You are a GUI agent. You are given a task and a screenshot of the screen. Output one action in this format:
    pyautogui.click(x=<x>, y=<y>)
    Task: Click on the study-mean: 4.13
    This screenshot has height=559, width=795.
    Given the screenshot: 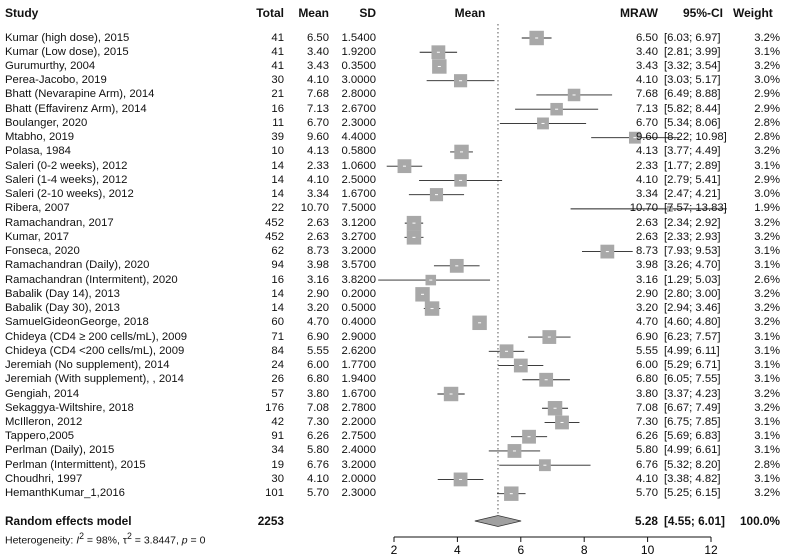 What is the action you would take?
    pyautogui.click(x=318, y=151)
    